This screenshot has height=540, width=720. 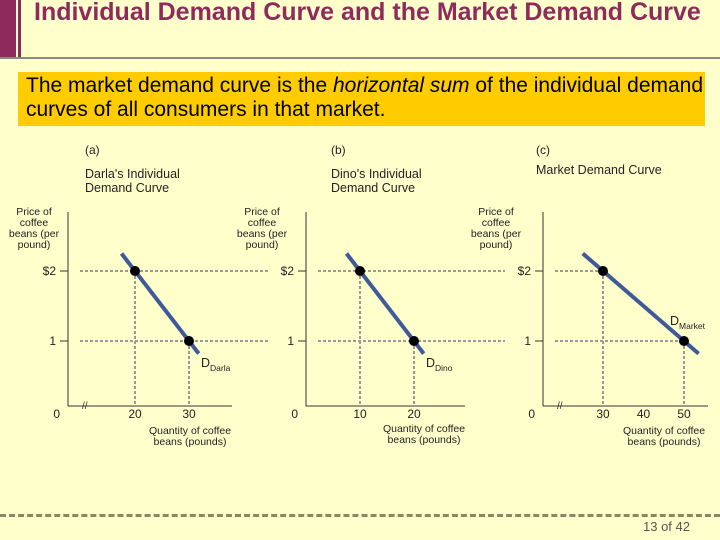 I want to click on curve-label-sub: Dino, so click(x=444, y=368).